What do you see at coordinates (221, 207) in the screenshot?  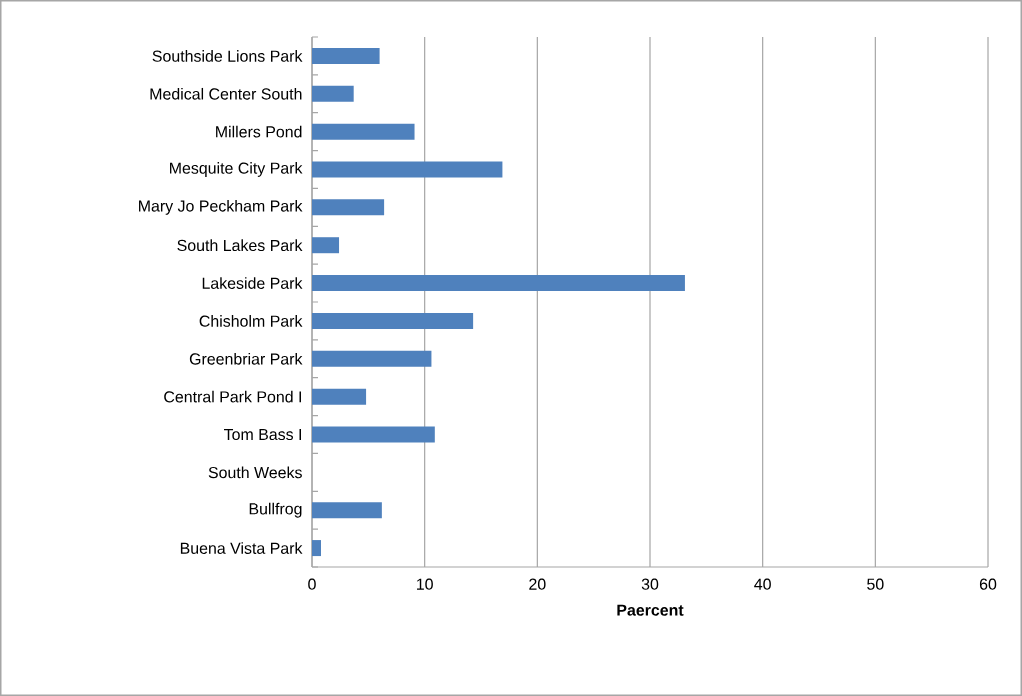 I see `y-tick-label: Mary Jo Peckham Park` at bounding box center [221, 207].